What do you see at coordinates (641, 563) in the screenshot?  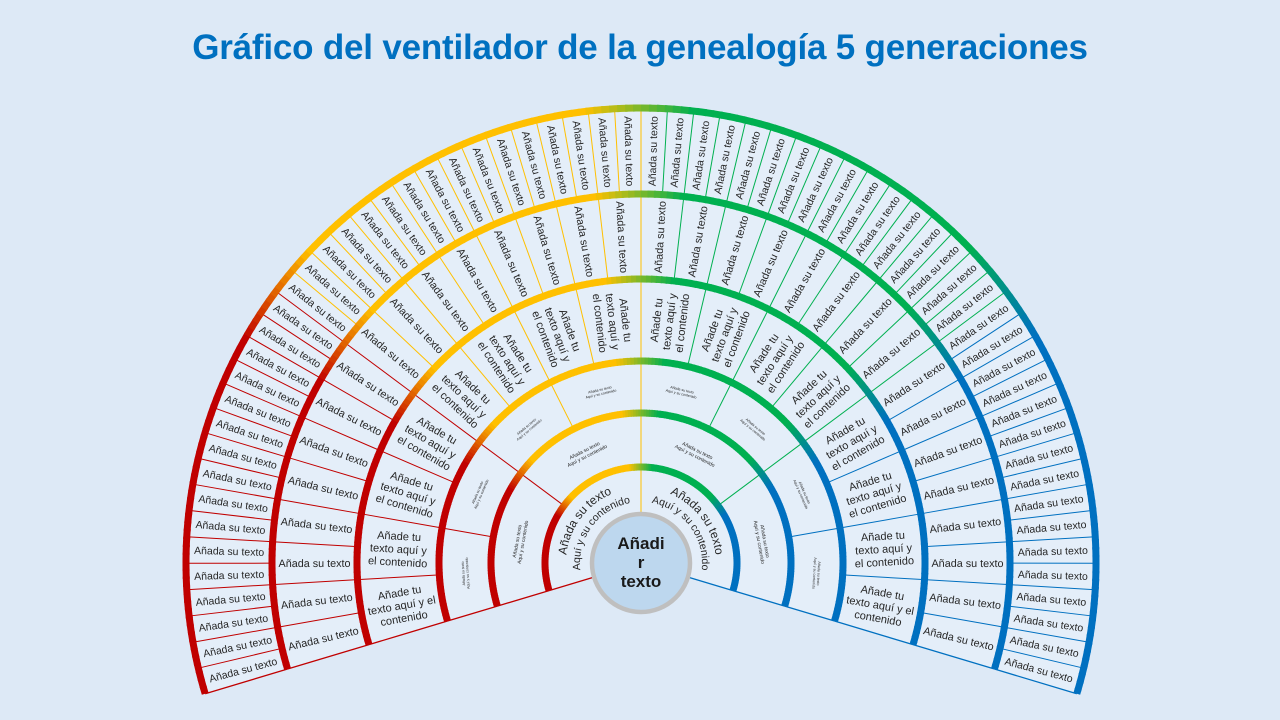 I see `center-node: Añadi r texto` at bounding box center [641, 563].